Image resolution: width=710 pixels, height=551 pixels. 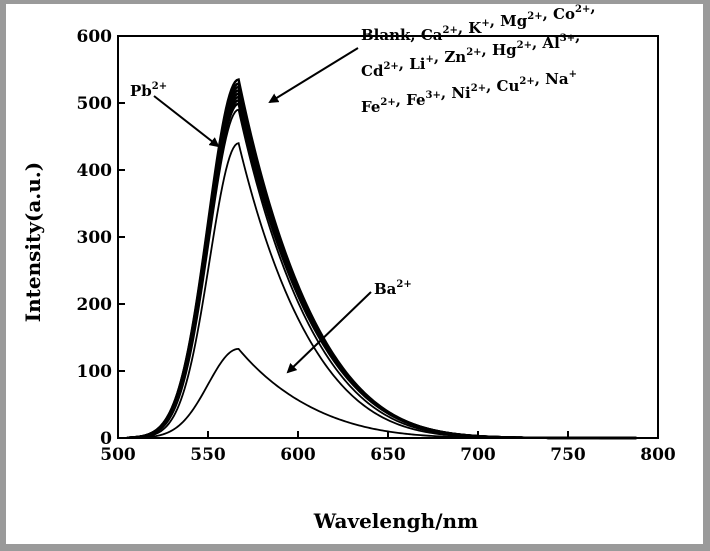 What do you see at coordinates (329, 332) in the screenshot?
I see `arrow-ba` at bounding box center [329, 332].